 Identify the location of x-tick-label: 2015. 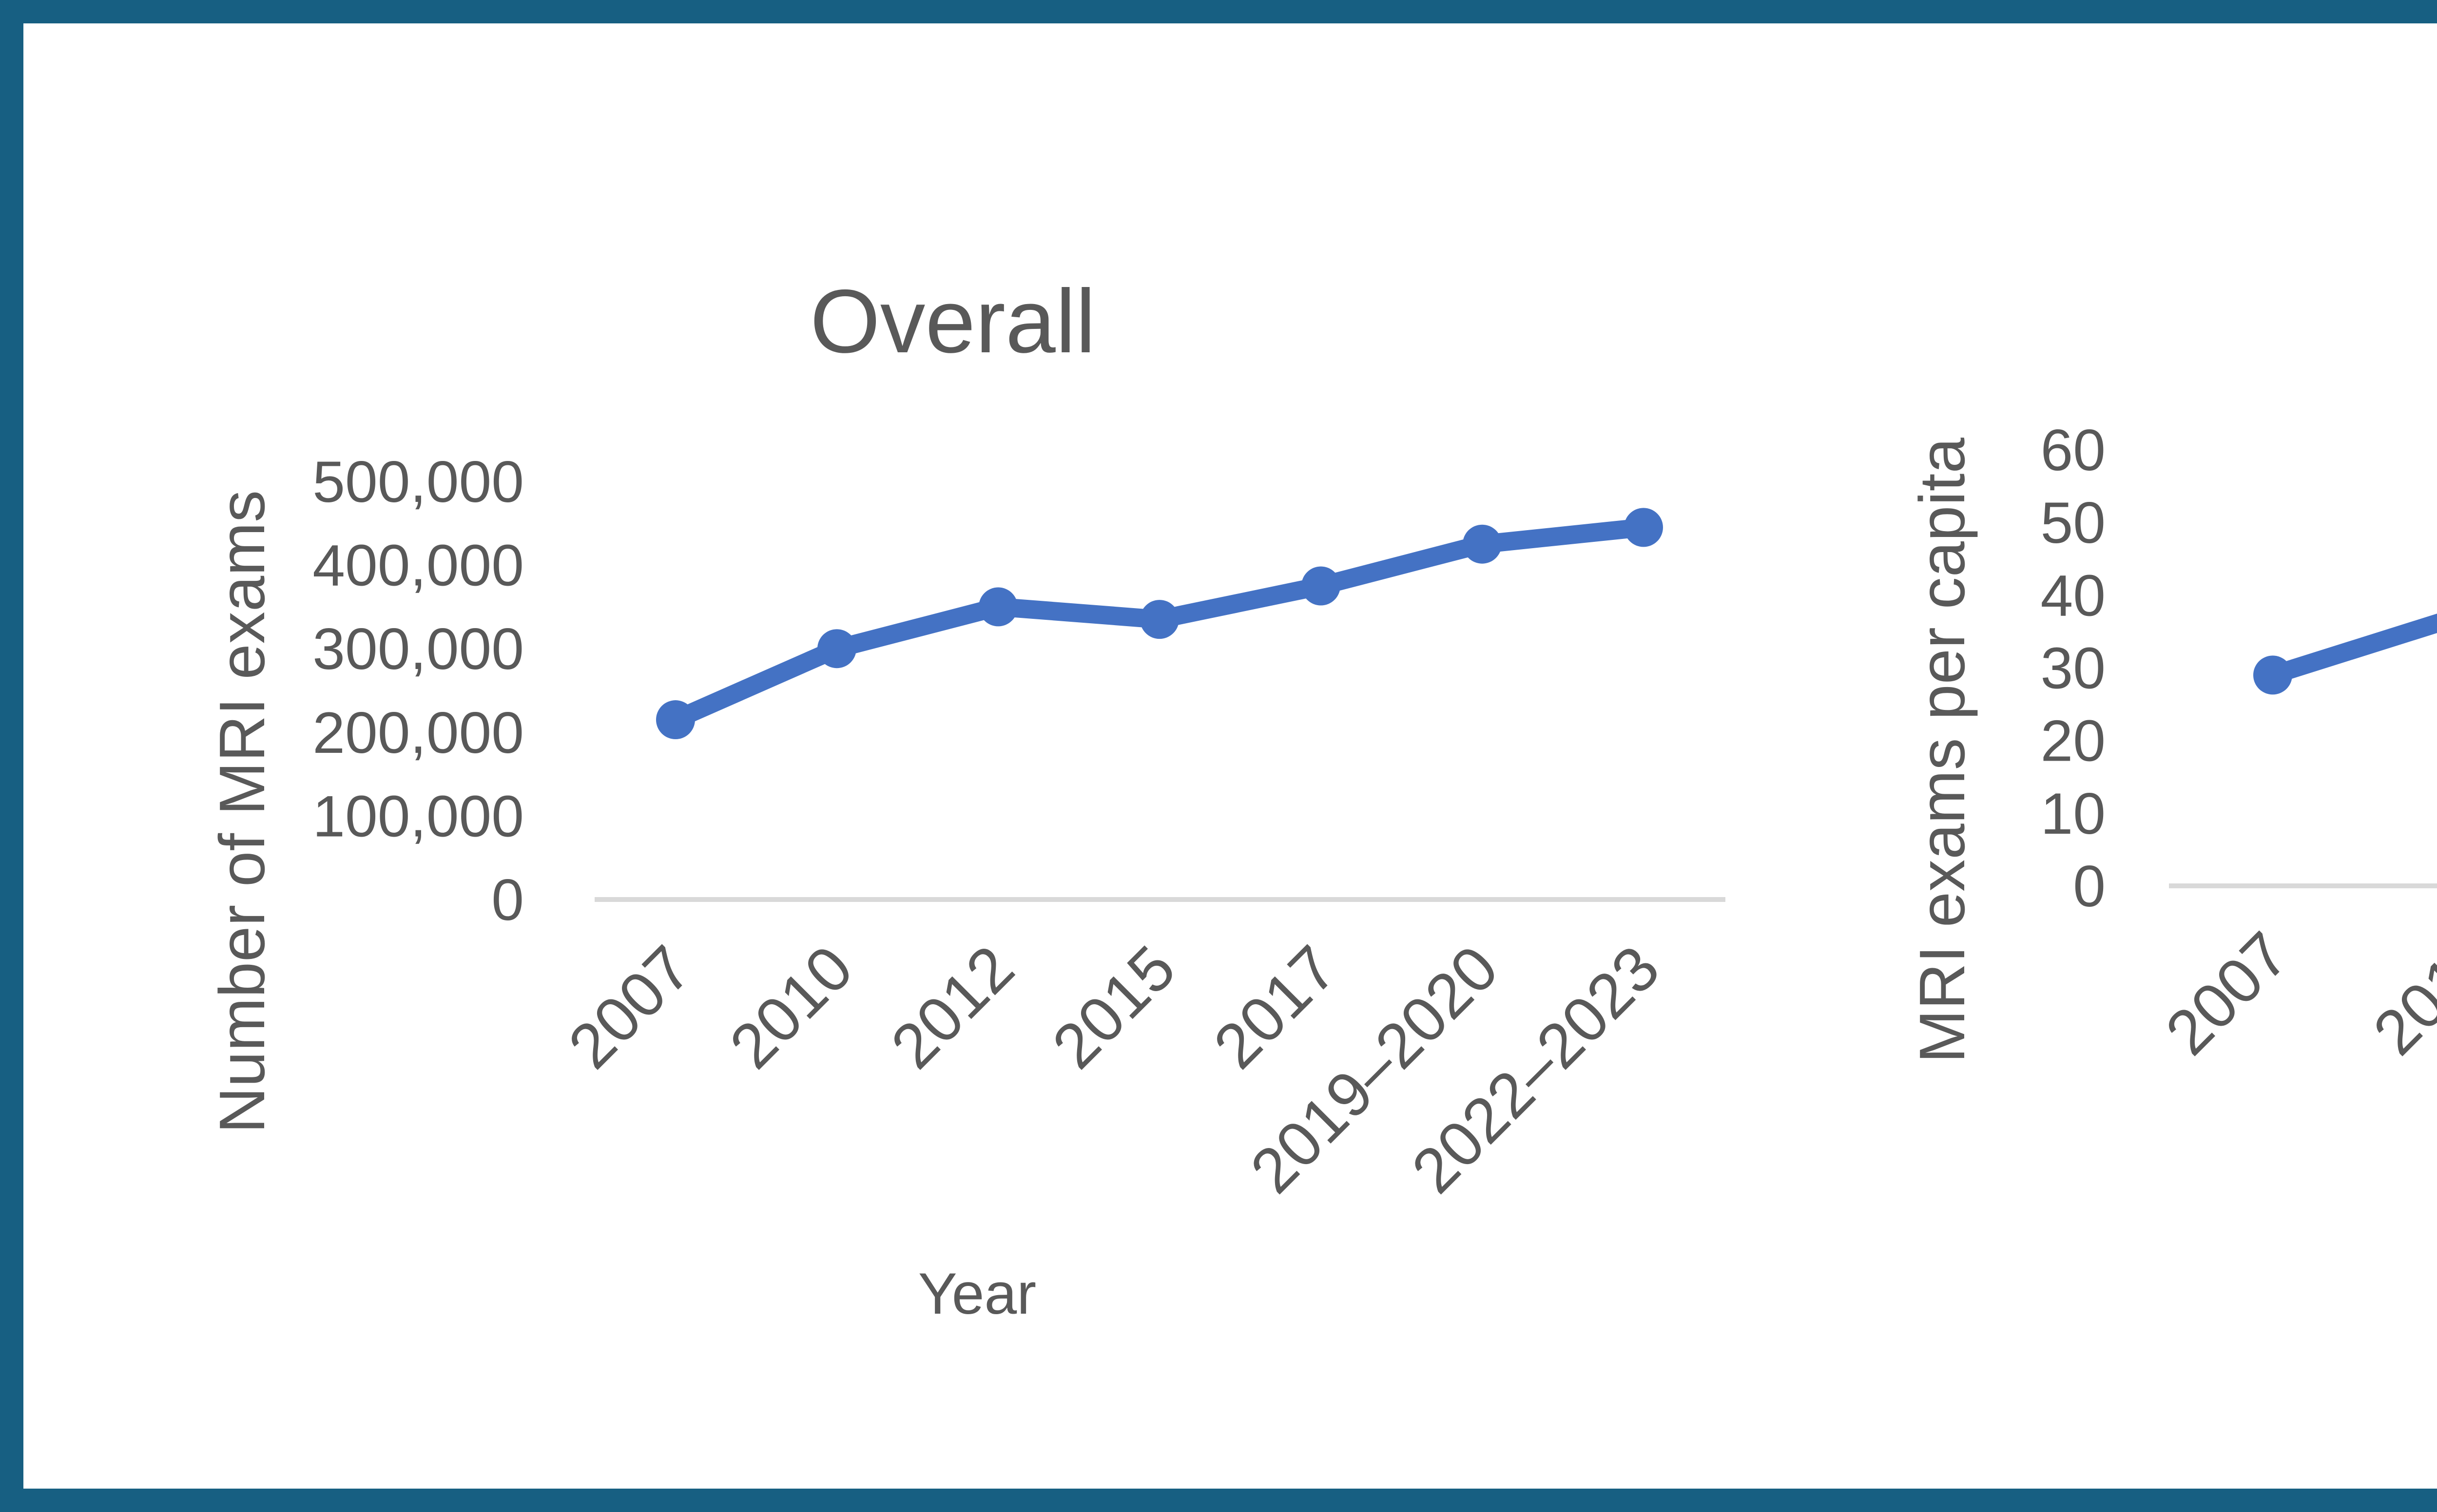
(1114, 1007).